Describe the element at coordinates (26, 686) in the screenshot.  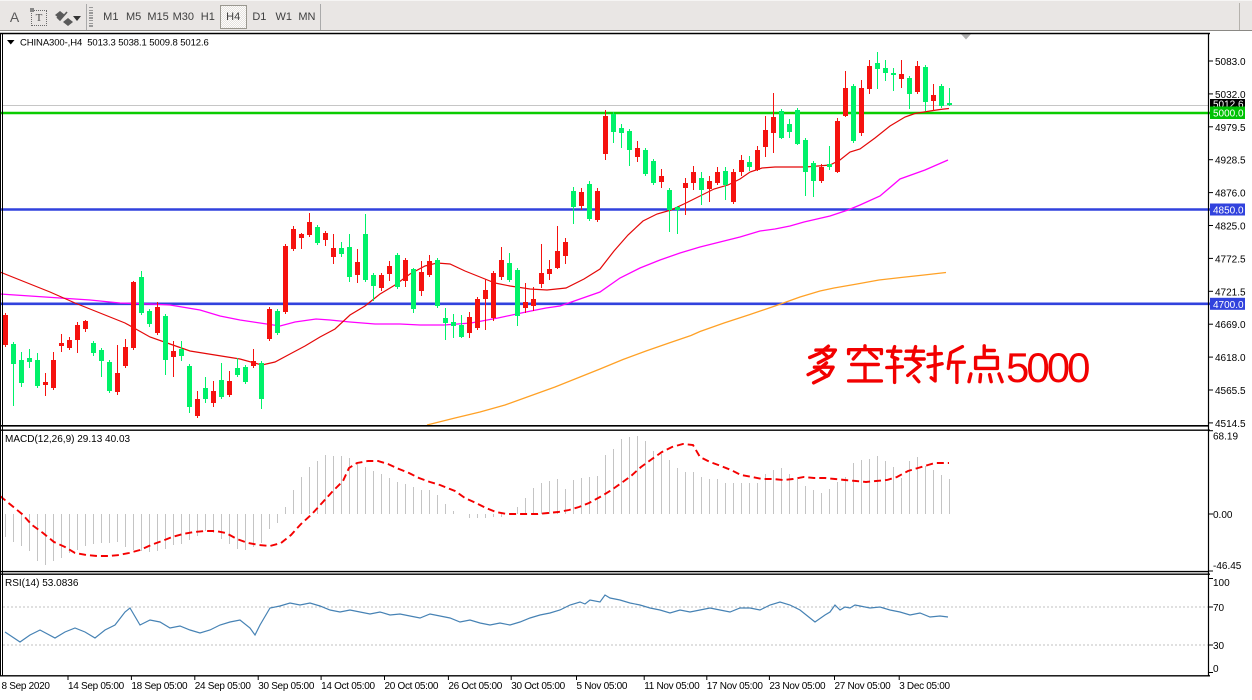
I see `svg-text: 8 Sep 2020` at that location.